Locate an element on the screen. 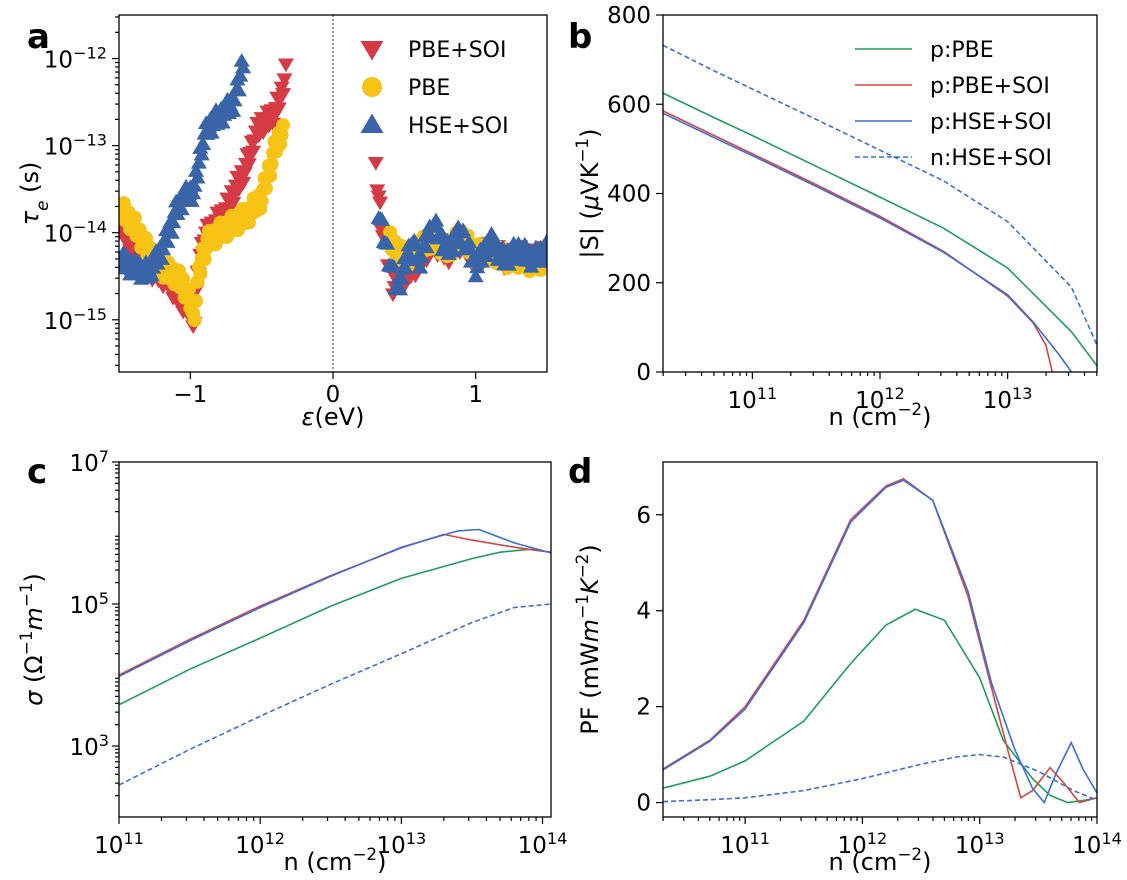 The width and height of the screenshot is (1127, 880). y-tick-label-d: 0 is located at coordinates (643, 804).